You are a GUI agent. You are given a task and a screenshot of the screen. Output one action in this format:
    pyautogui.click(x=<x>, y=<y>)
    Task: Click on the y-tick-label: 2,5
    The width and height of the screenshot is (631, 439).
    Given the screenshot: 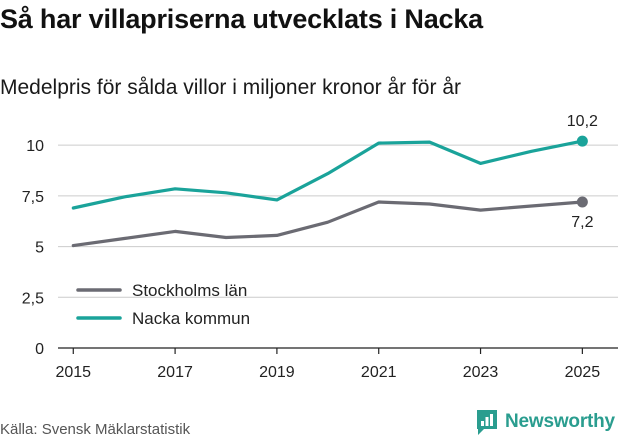 What is the action you would take?
    pyautogui.click(x=33, y=298)
    